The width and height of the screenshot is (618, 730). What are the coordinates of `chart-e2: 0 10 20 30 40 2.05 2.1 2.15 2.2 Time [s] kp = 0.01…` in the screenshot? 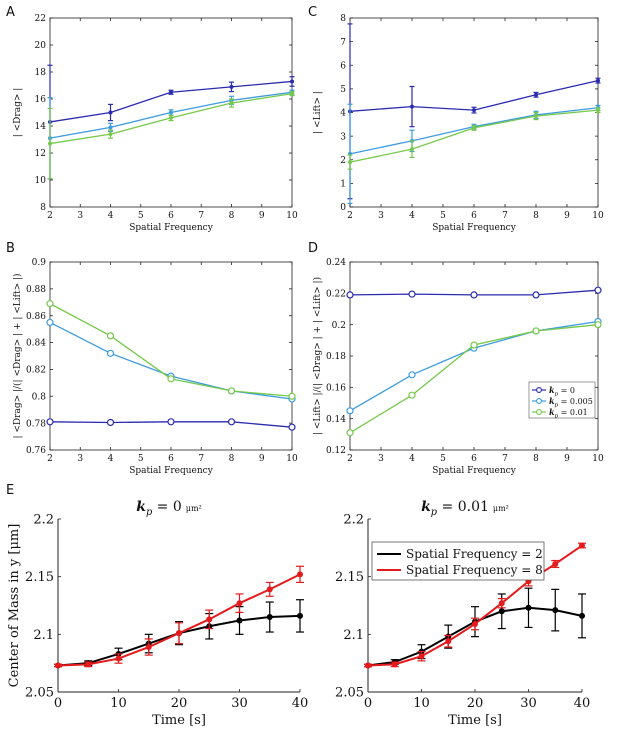 It's located at (462, 613).